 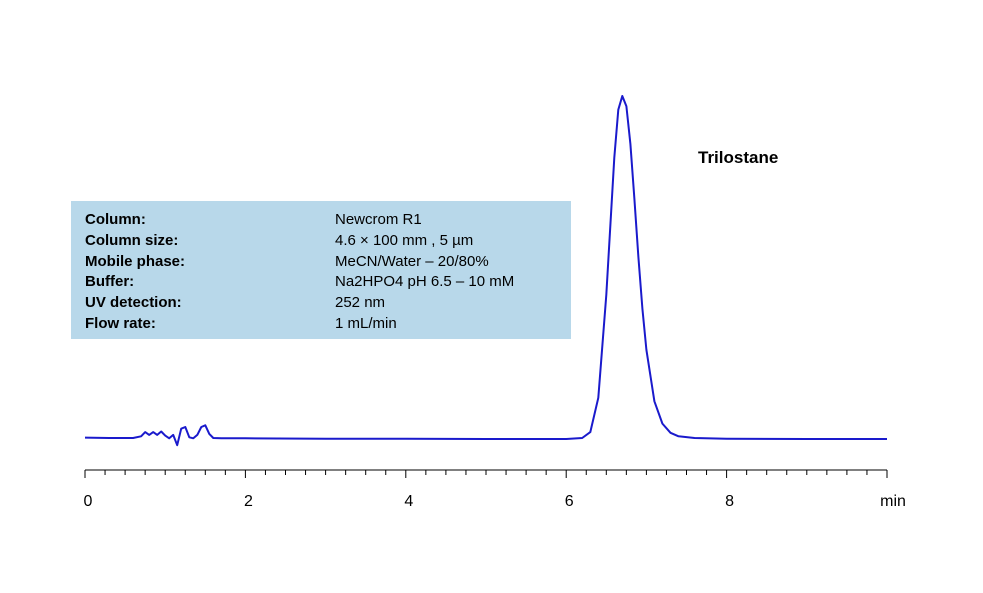 What do you see at coordinates (360, 303) in the screenshot?
I see `info-value: 252 nm` at bounding box center [360, 303].